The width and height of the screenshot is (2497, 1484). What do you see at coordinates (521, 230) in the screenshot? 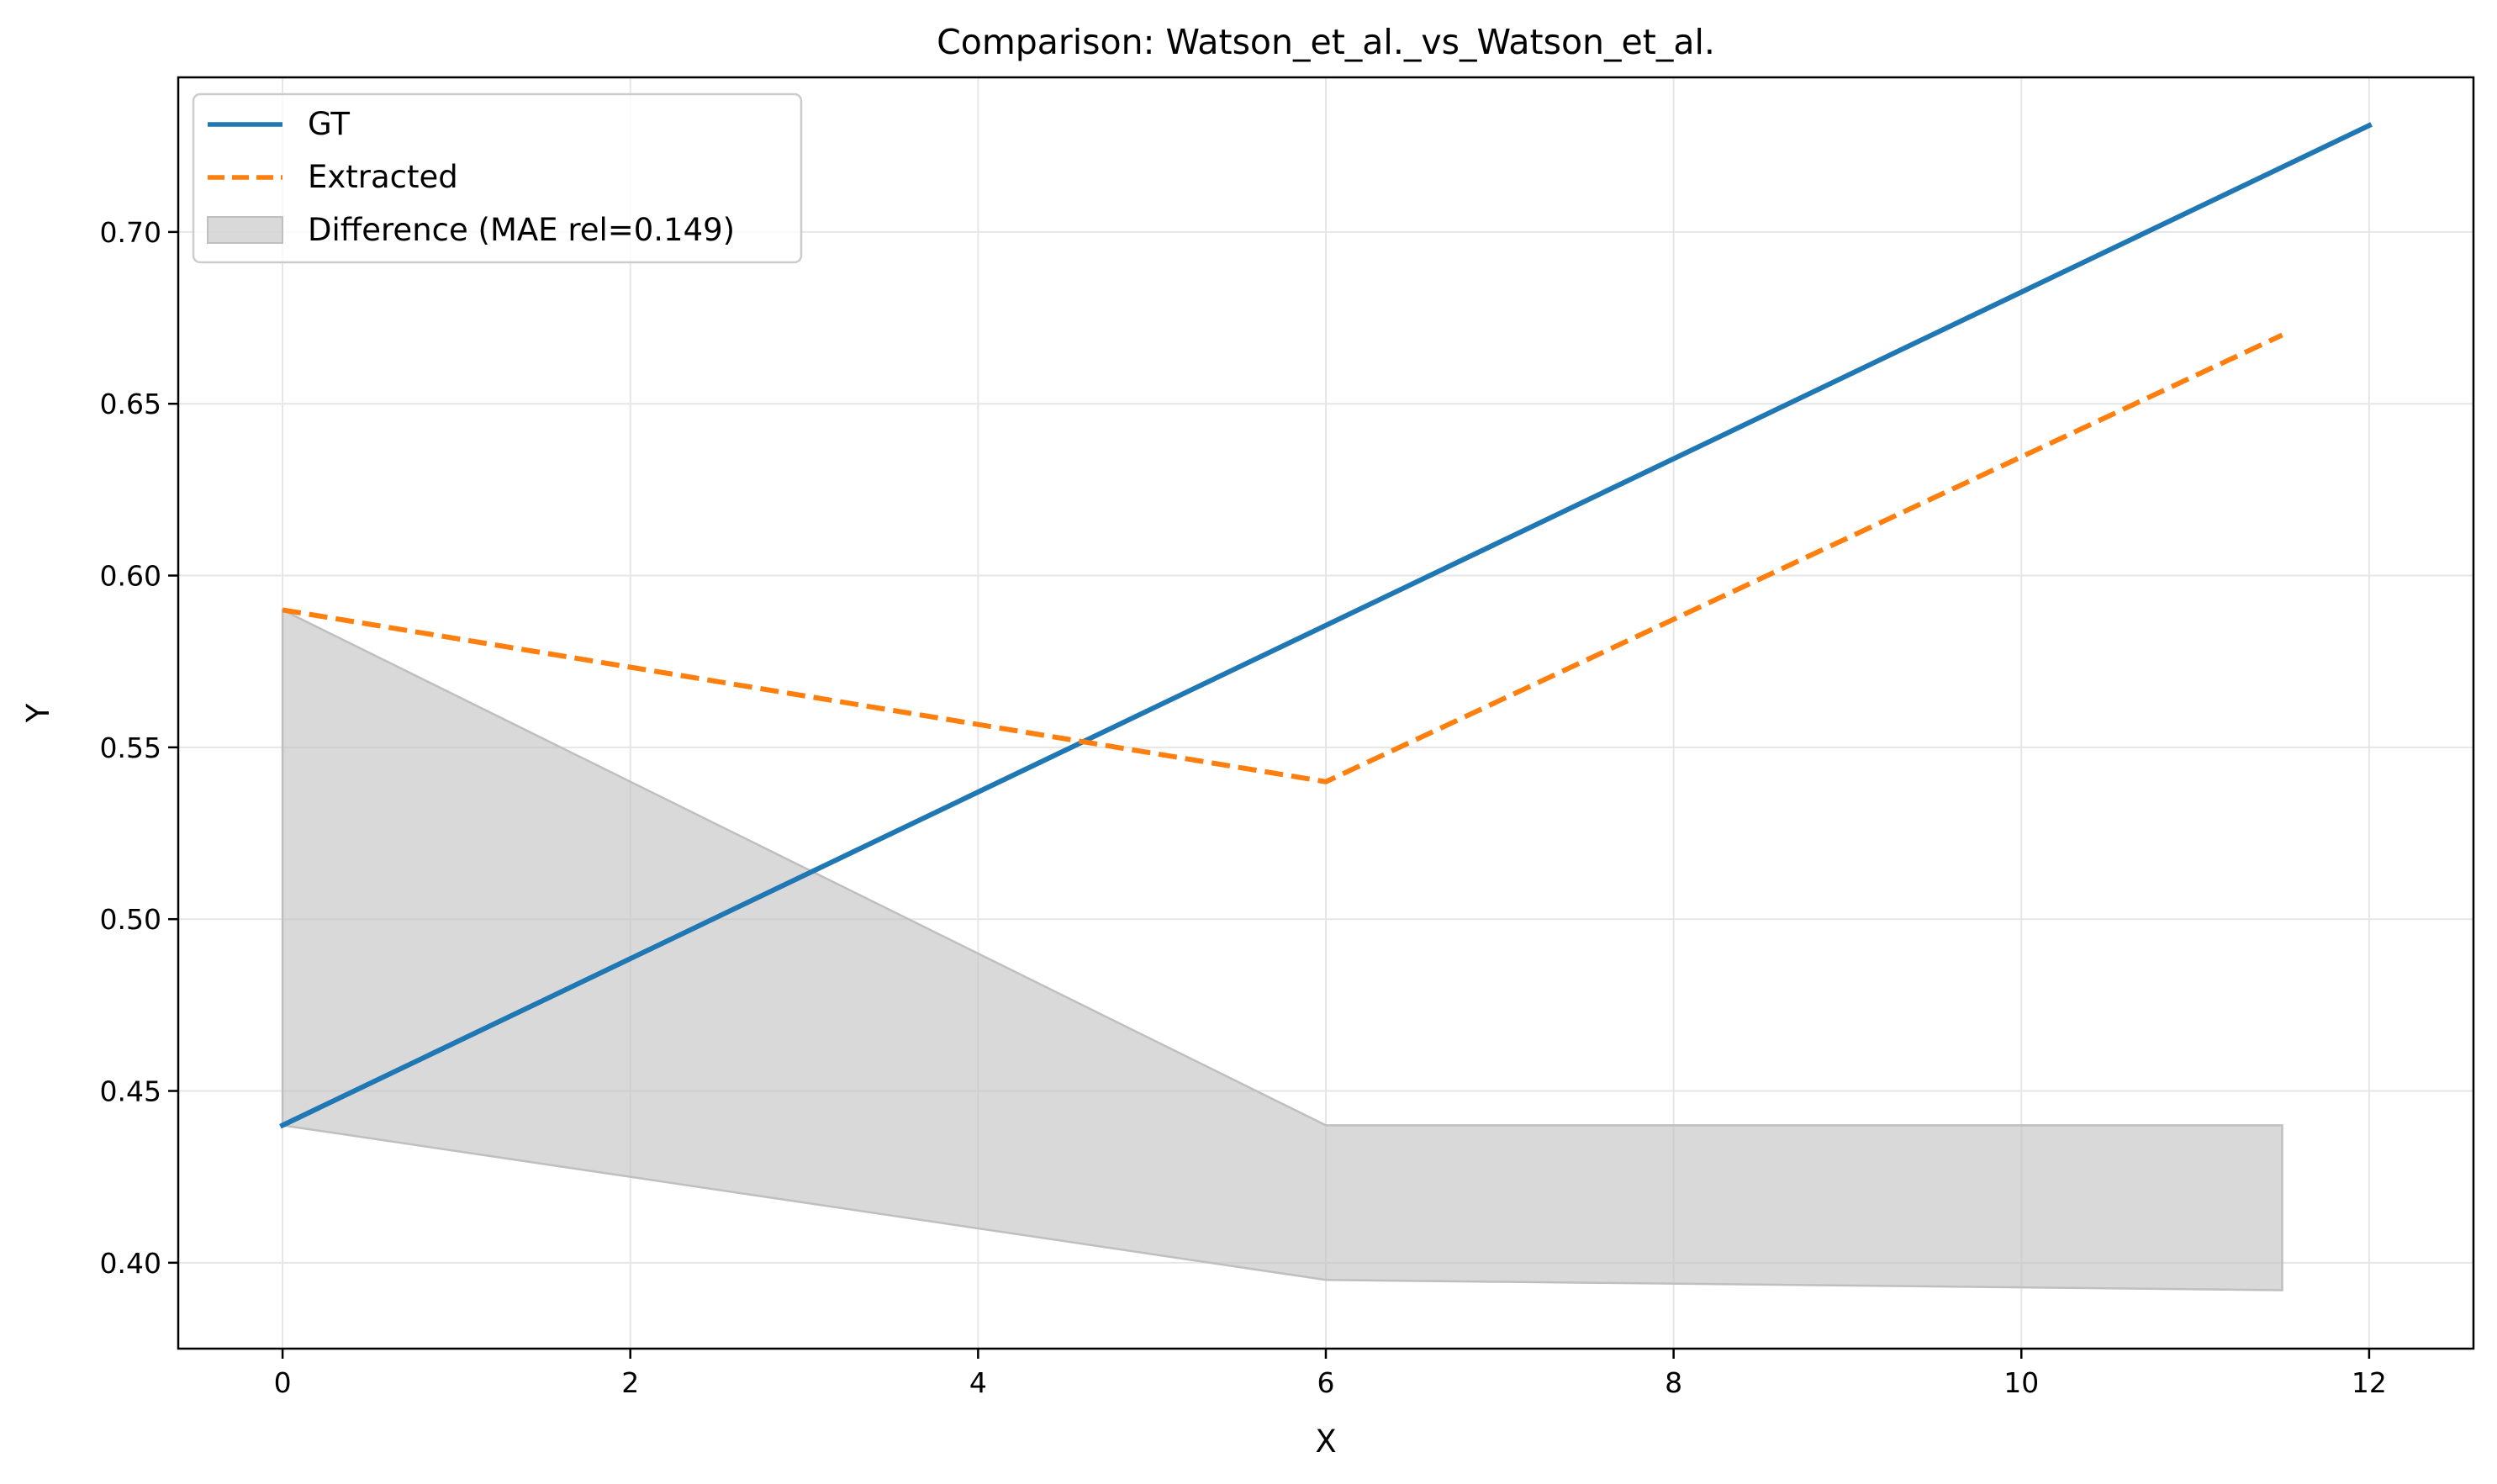
I see `legend-label-difference: Difference (MAE rel=0.149)` at bounding box center [521, 230].